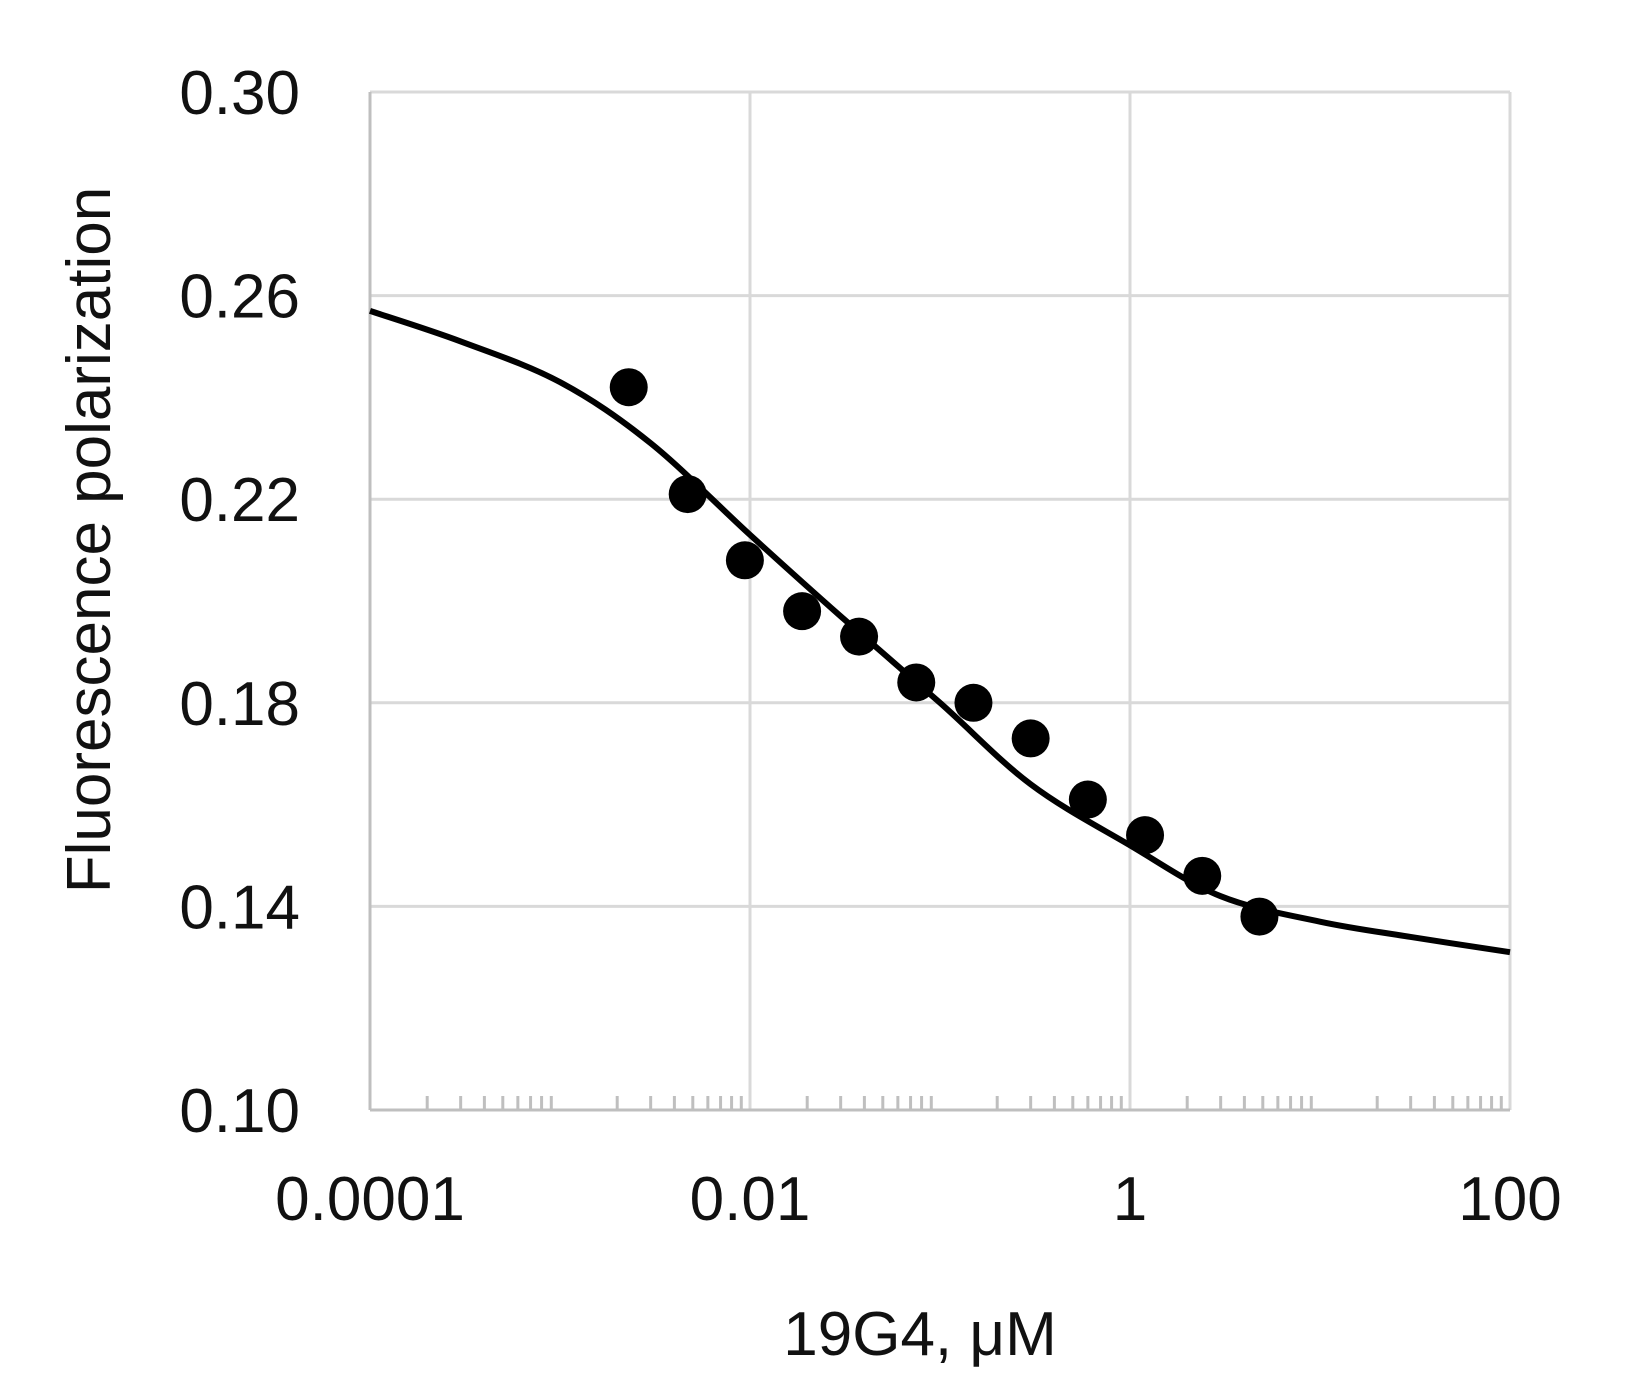 This screenshot has height=1387, width=1630. I want to click on y-axis-title: Fluorescence polarization, so click(89, 540).